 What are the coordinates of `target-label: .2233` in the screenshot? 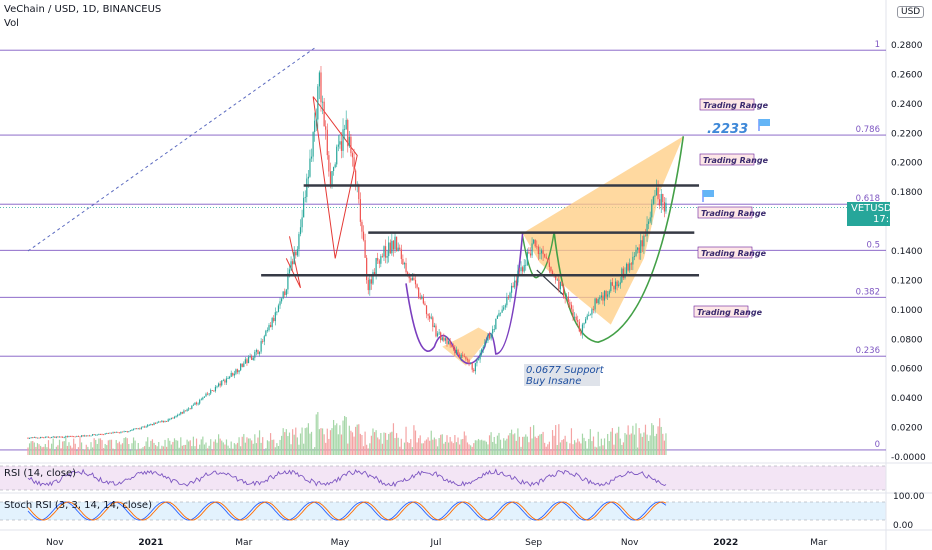 It's located at (727, 129).